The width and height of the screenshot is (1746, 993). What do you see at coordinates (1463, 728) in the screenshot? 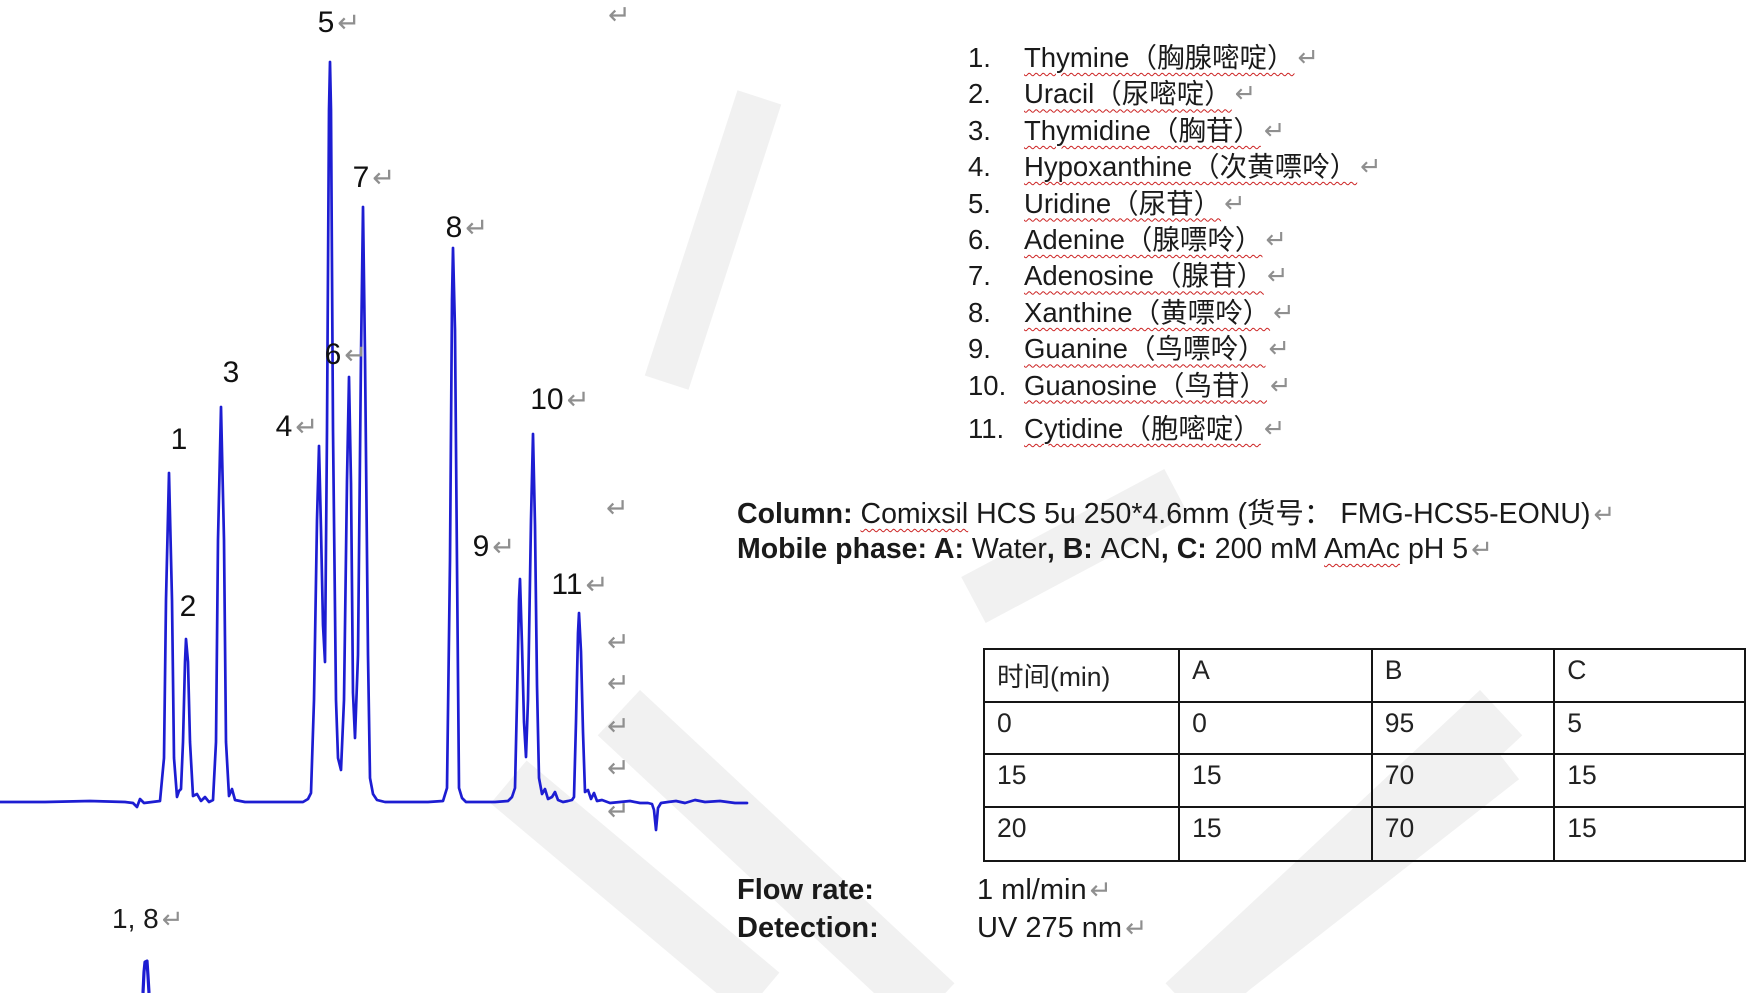
I see `gradient-cell: 95` at bounding box center [1463, 728].